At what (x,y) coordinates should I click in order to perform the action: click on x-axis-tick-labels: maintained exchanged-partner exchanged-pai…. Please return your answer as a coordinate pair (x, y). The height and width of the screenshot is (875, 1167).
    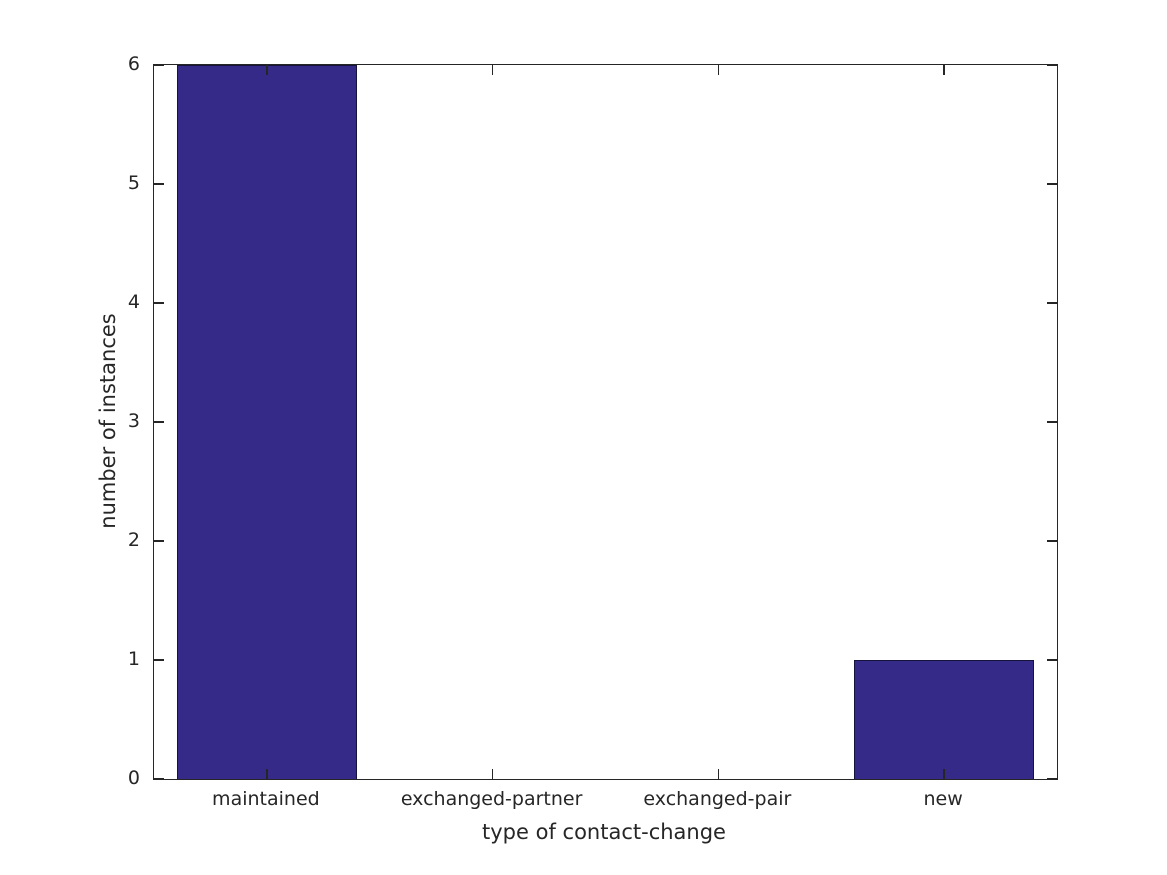
    Looking at the image, I should click on (604, 800).